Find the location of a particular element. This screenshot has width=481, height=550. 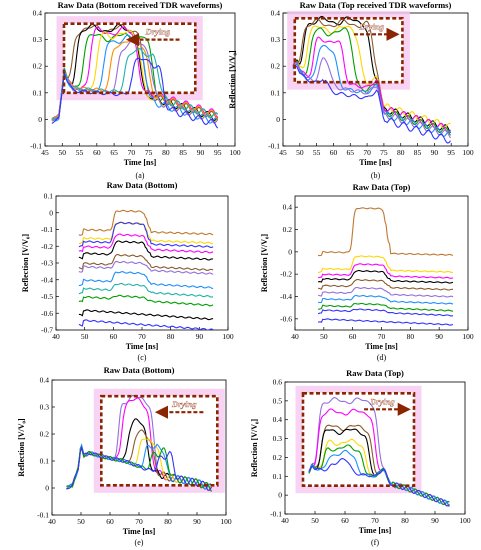

x-tick-label: 85 is located at coordinates (418, 152).